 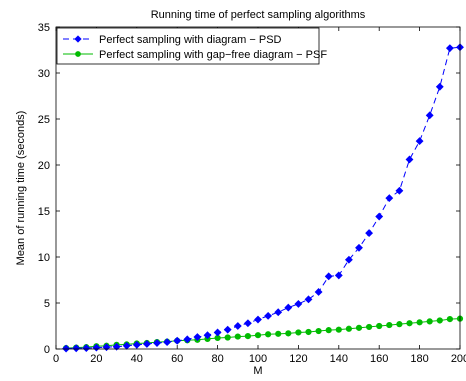 What do you see at coordinates (44, 28) in the screenshot?
I see `y-tick-label: 35` at bounding box center [44, 28].